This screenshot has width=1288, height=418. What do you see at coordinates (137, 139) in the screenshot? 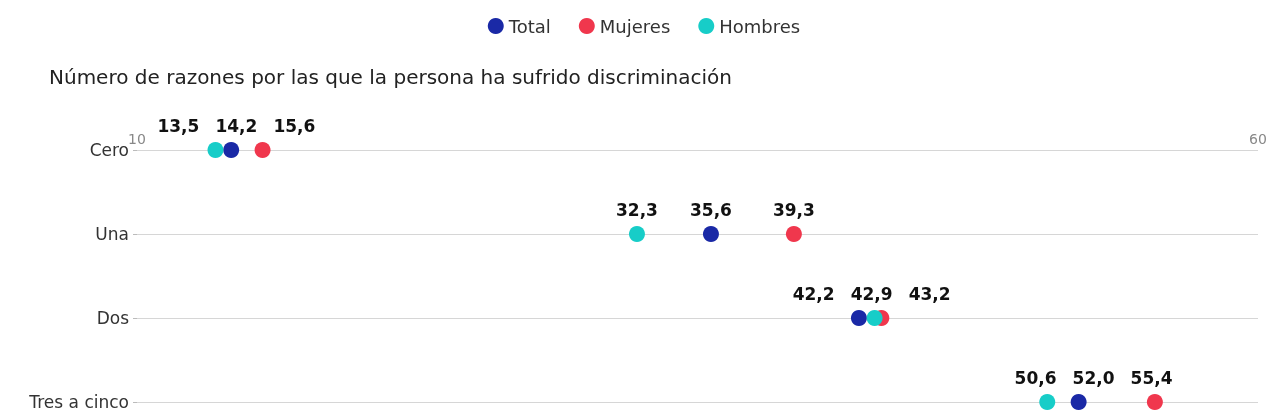
I see `x-tick-label: 10` at bounding box center [137, 139].